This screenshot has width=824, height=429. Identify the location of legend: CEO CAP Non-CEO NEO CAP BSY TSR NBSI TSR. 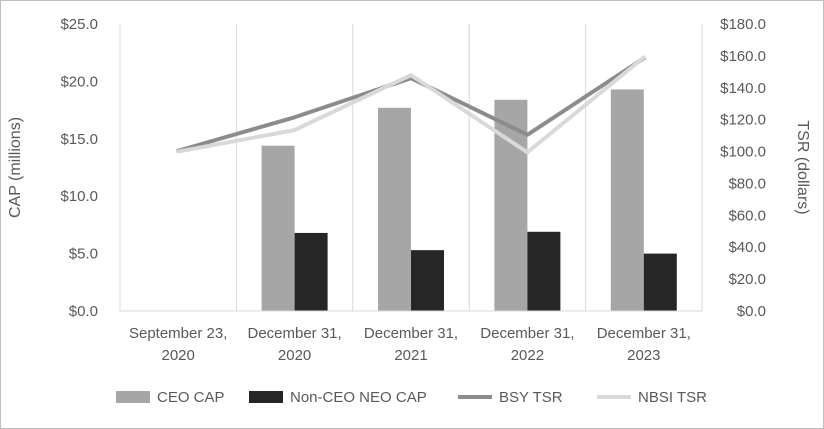
(411, 397).